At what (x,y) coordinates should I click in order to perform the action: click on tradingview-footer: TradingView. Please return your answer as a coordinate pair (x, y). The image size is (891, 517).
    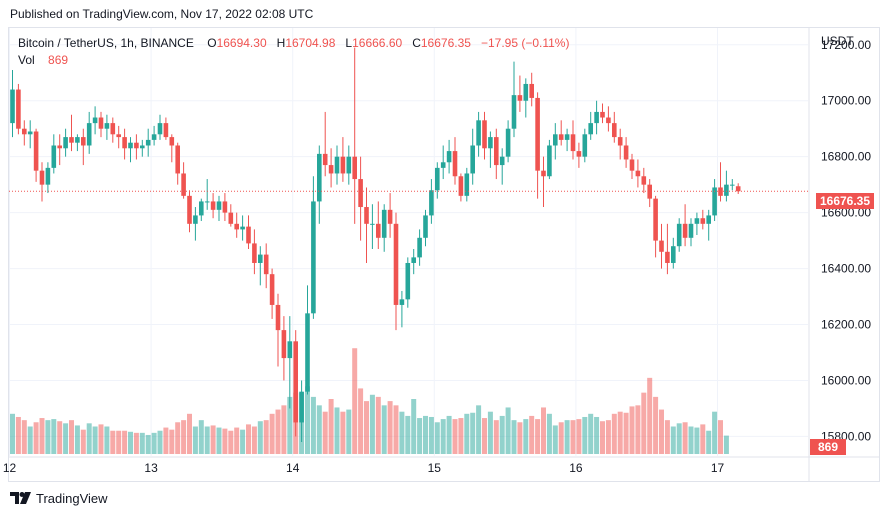
    Looking at the image, I should click on (59, 498).